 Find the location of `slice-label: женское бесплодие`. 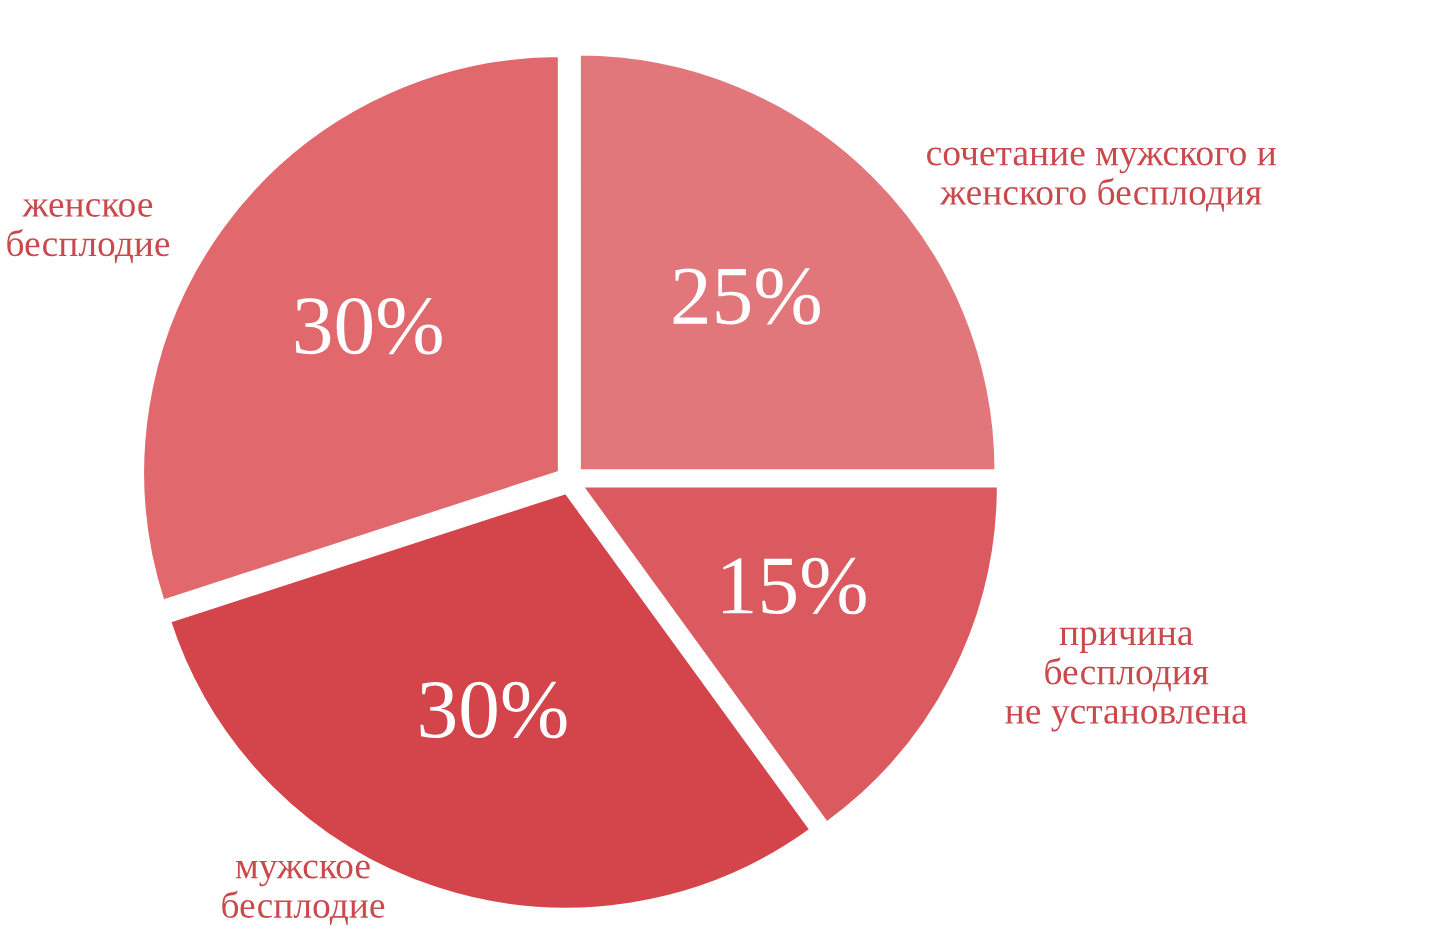

slice-label: женское бесплодие is located at coordinates (88, 231).